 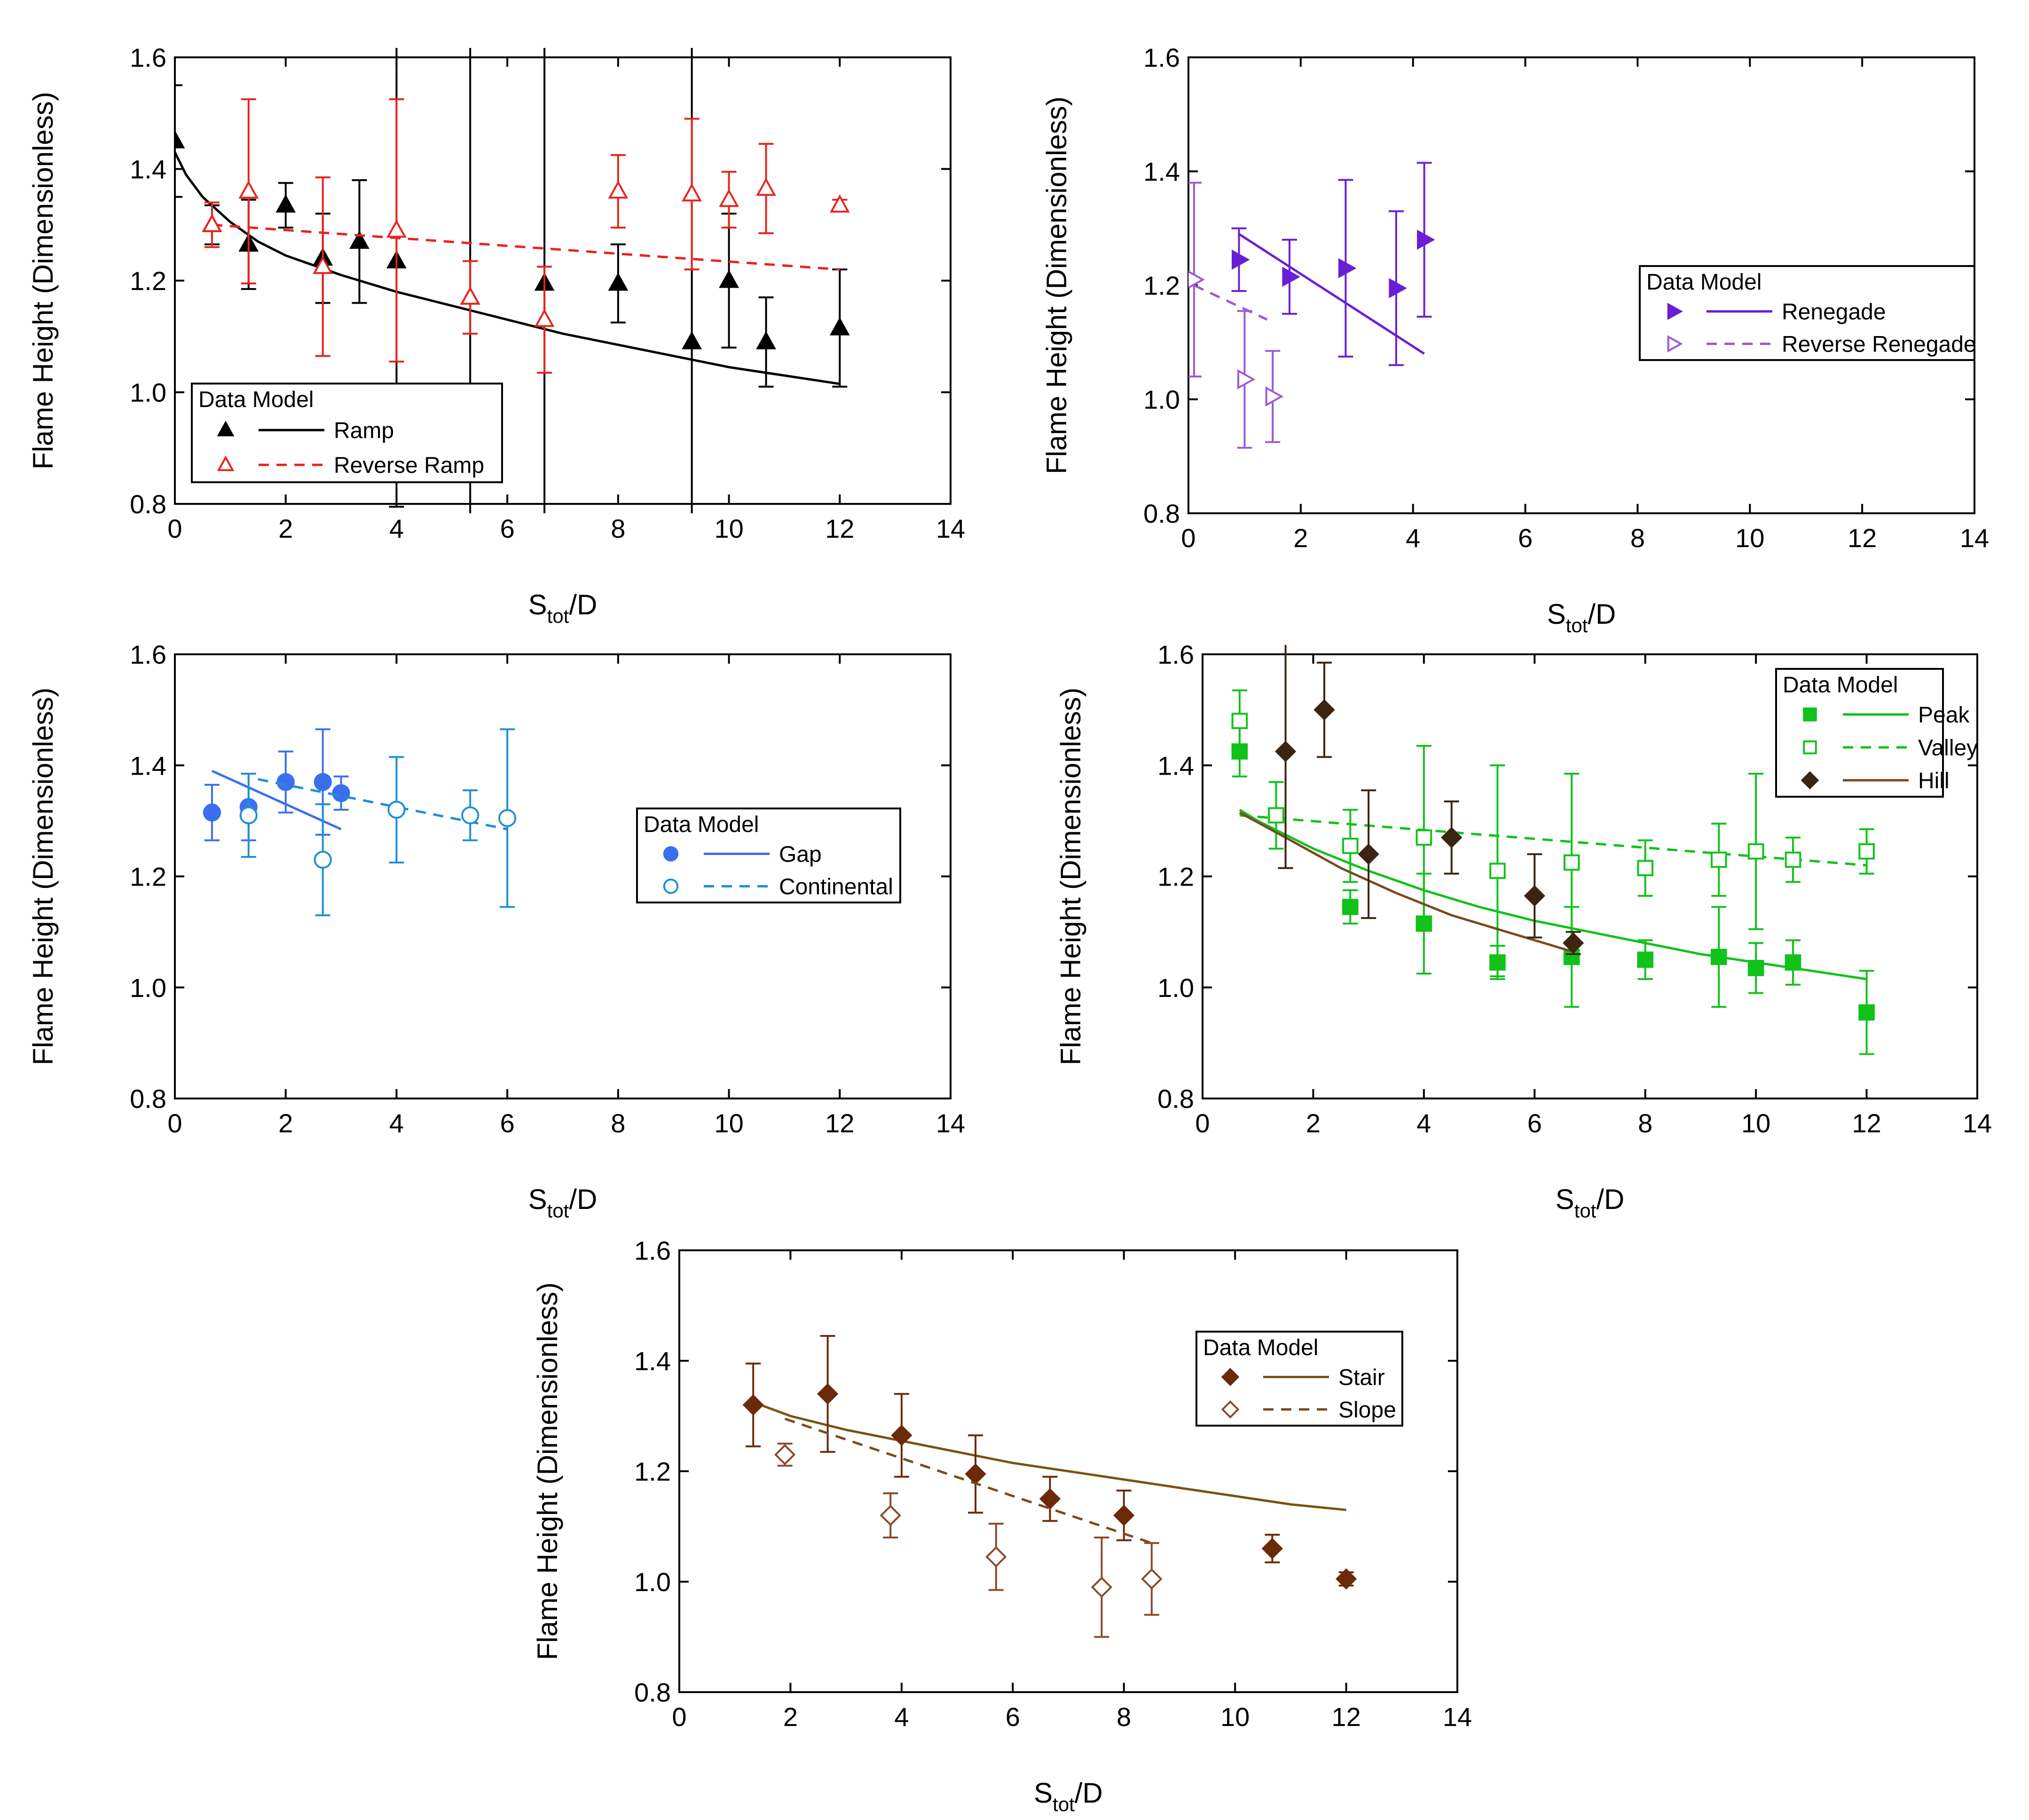 I want to click on y-tick-label: 1.0, so click(x=148, y=988).